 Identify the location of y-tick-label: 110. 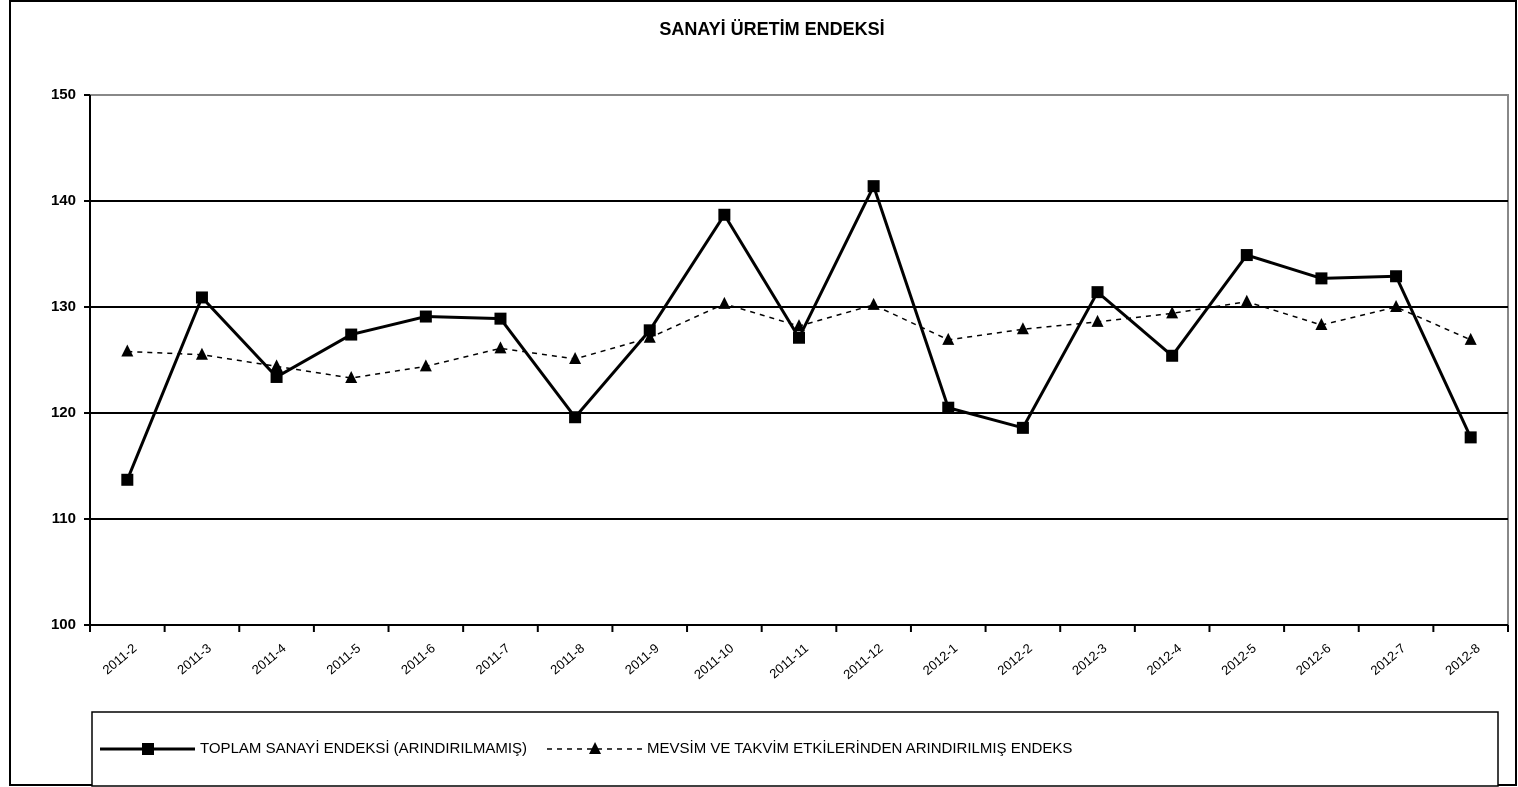
(64, 518).